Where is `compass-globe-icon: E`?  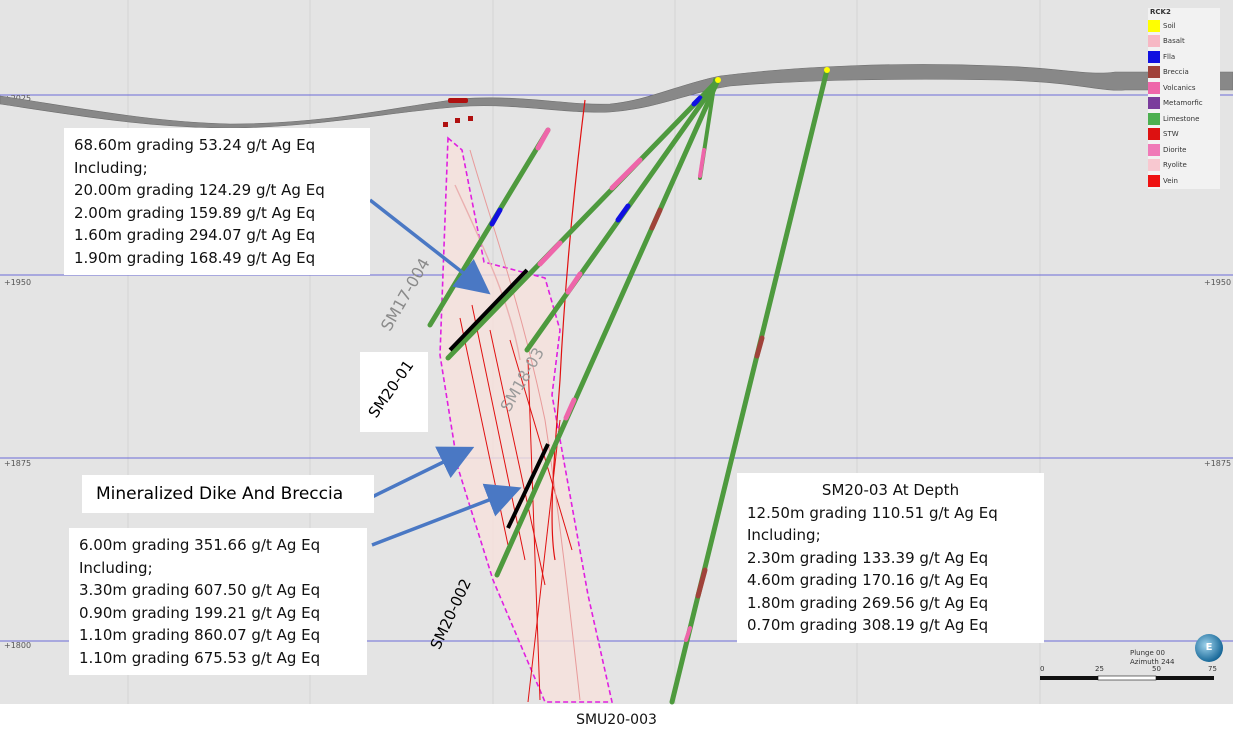
compass-globe-icon: E is located at coordinates (1209, 648).